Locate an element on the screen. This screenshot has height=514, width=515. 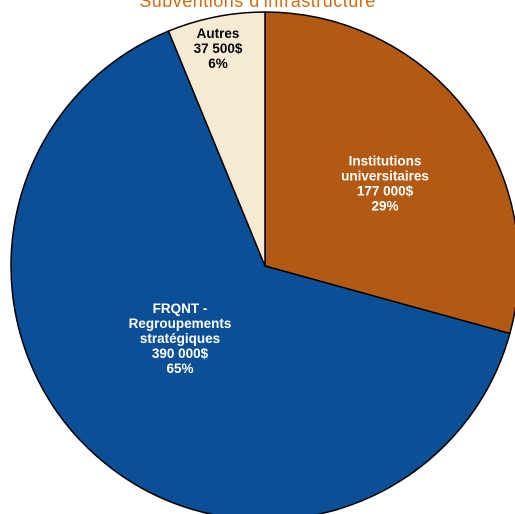
slice-2-value: 37 500$ is located at coordinates (218, 48).